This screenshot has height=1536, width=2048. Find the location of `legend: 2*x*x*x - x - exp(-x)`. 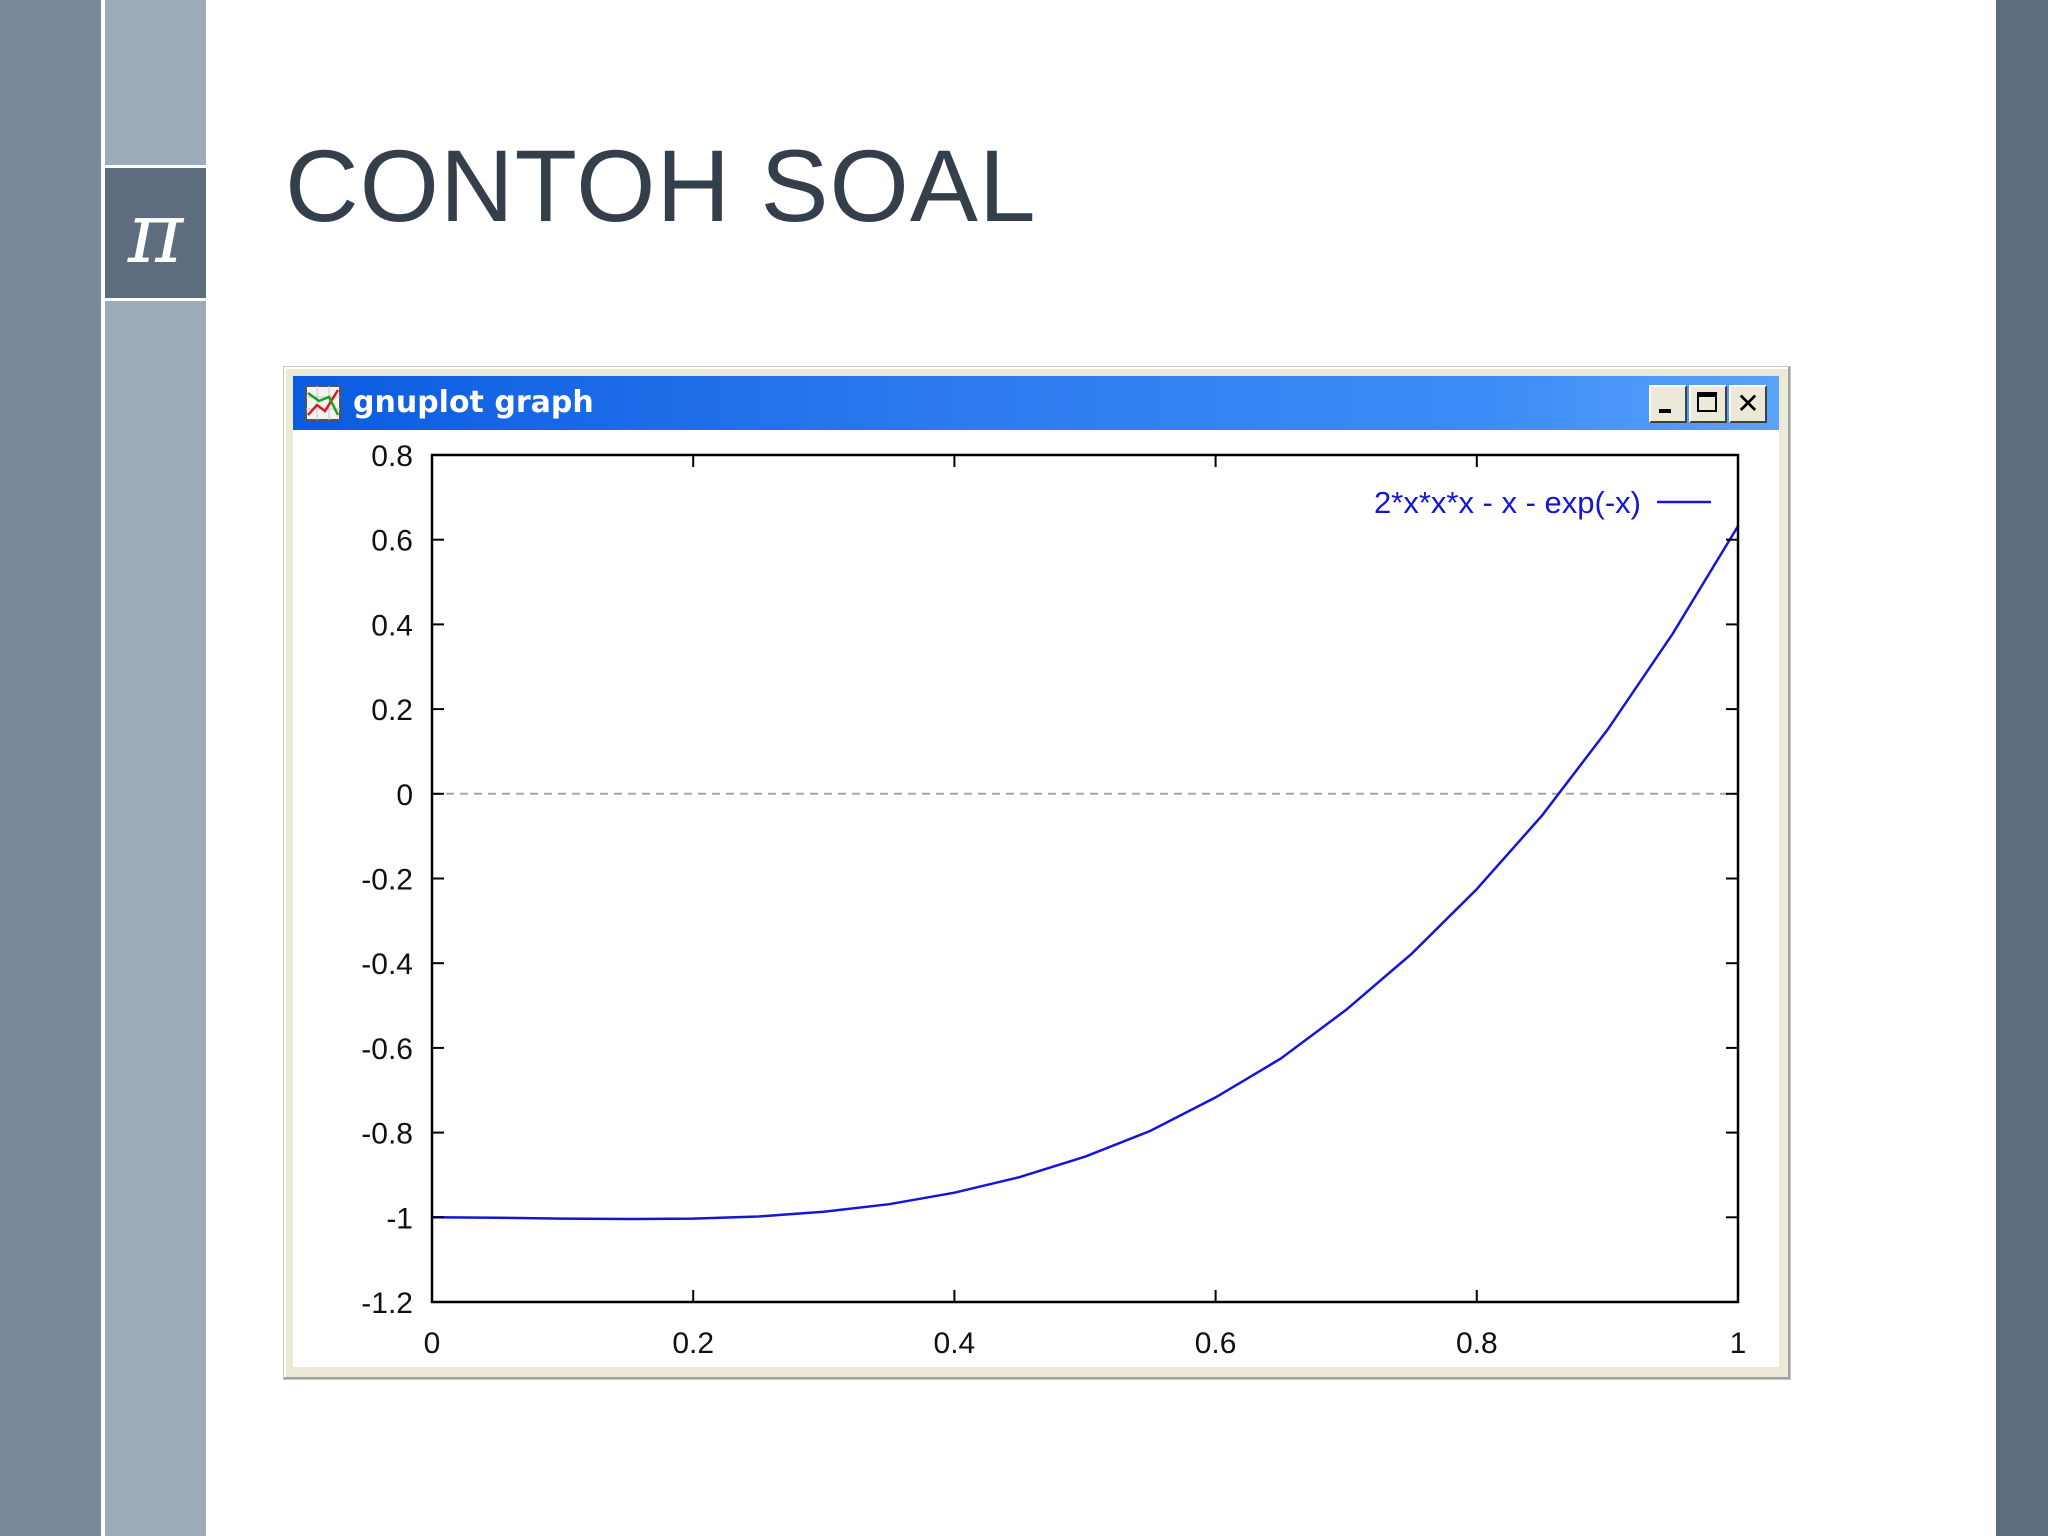

legend: 2*x*x*x - x - exp(-x) is located at coordinates (1542, 502).